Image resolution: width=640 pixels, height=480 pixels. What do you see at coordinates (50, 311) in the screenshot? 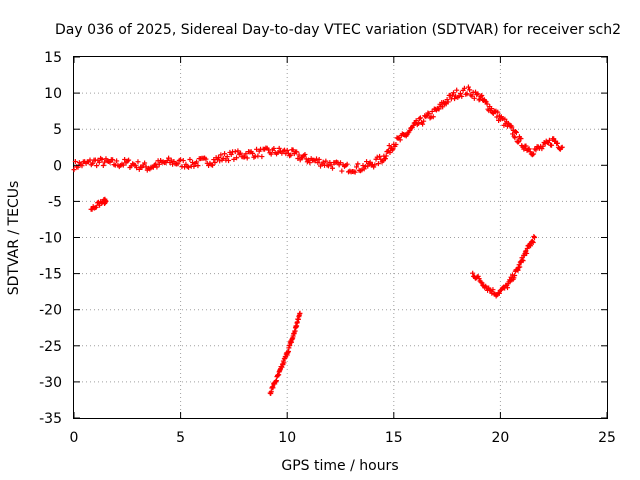
I see `y-tick-label: -20` at bounding box center [50, 311].